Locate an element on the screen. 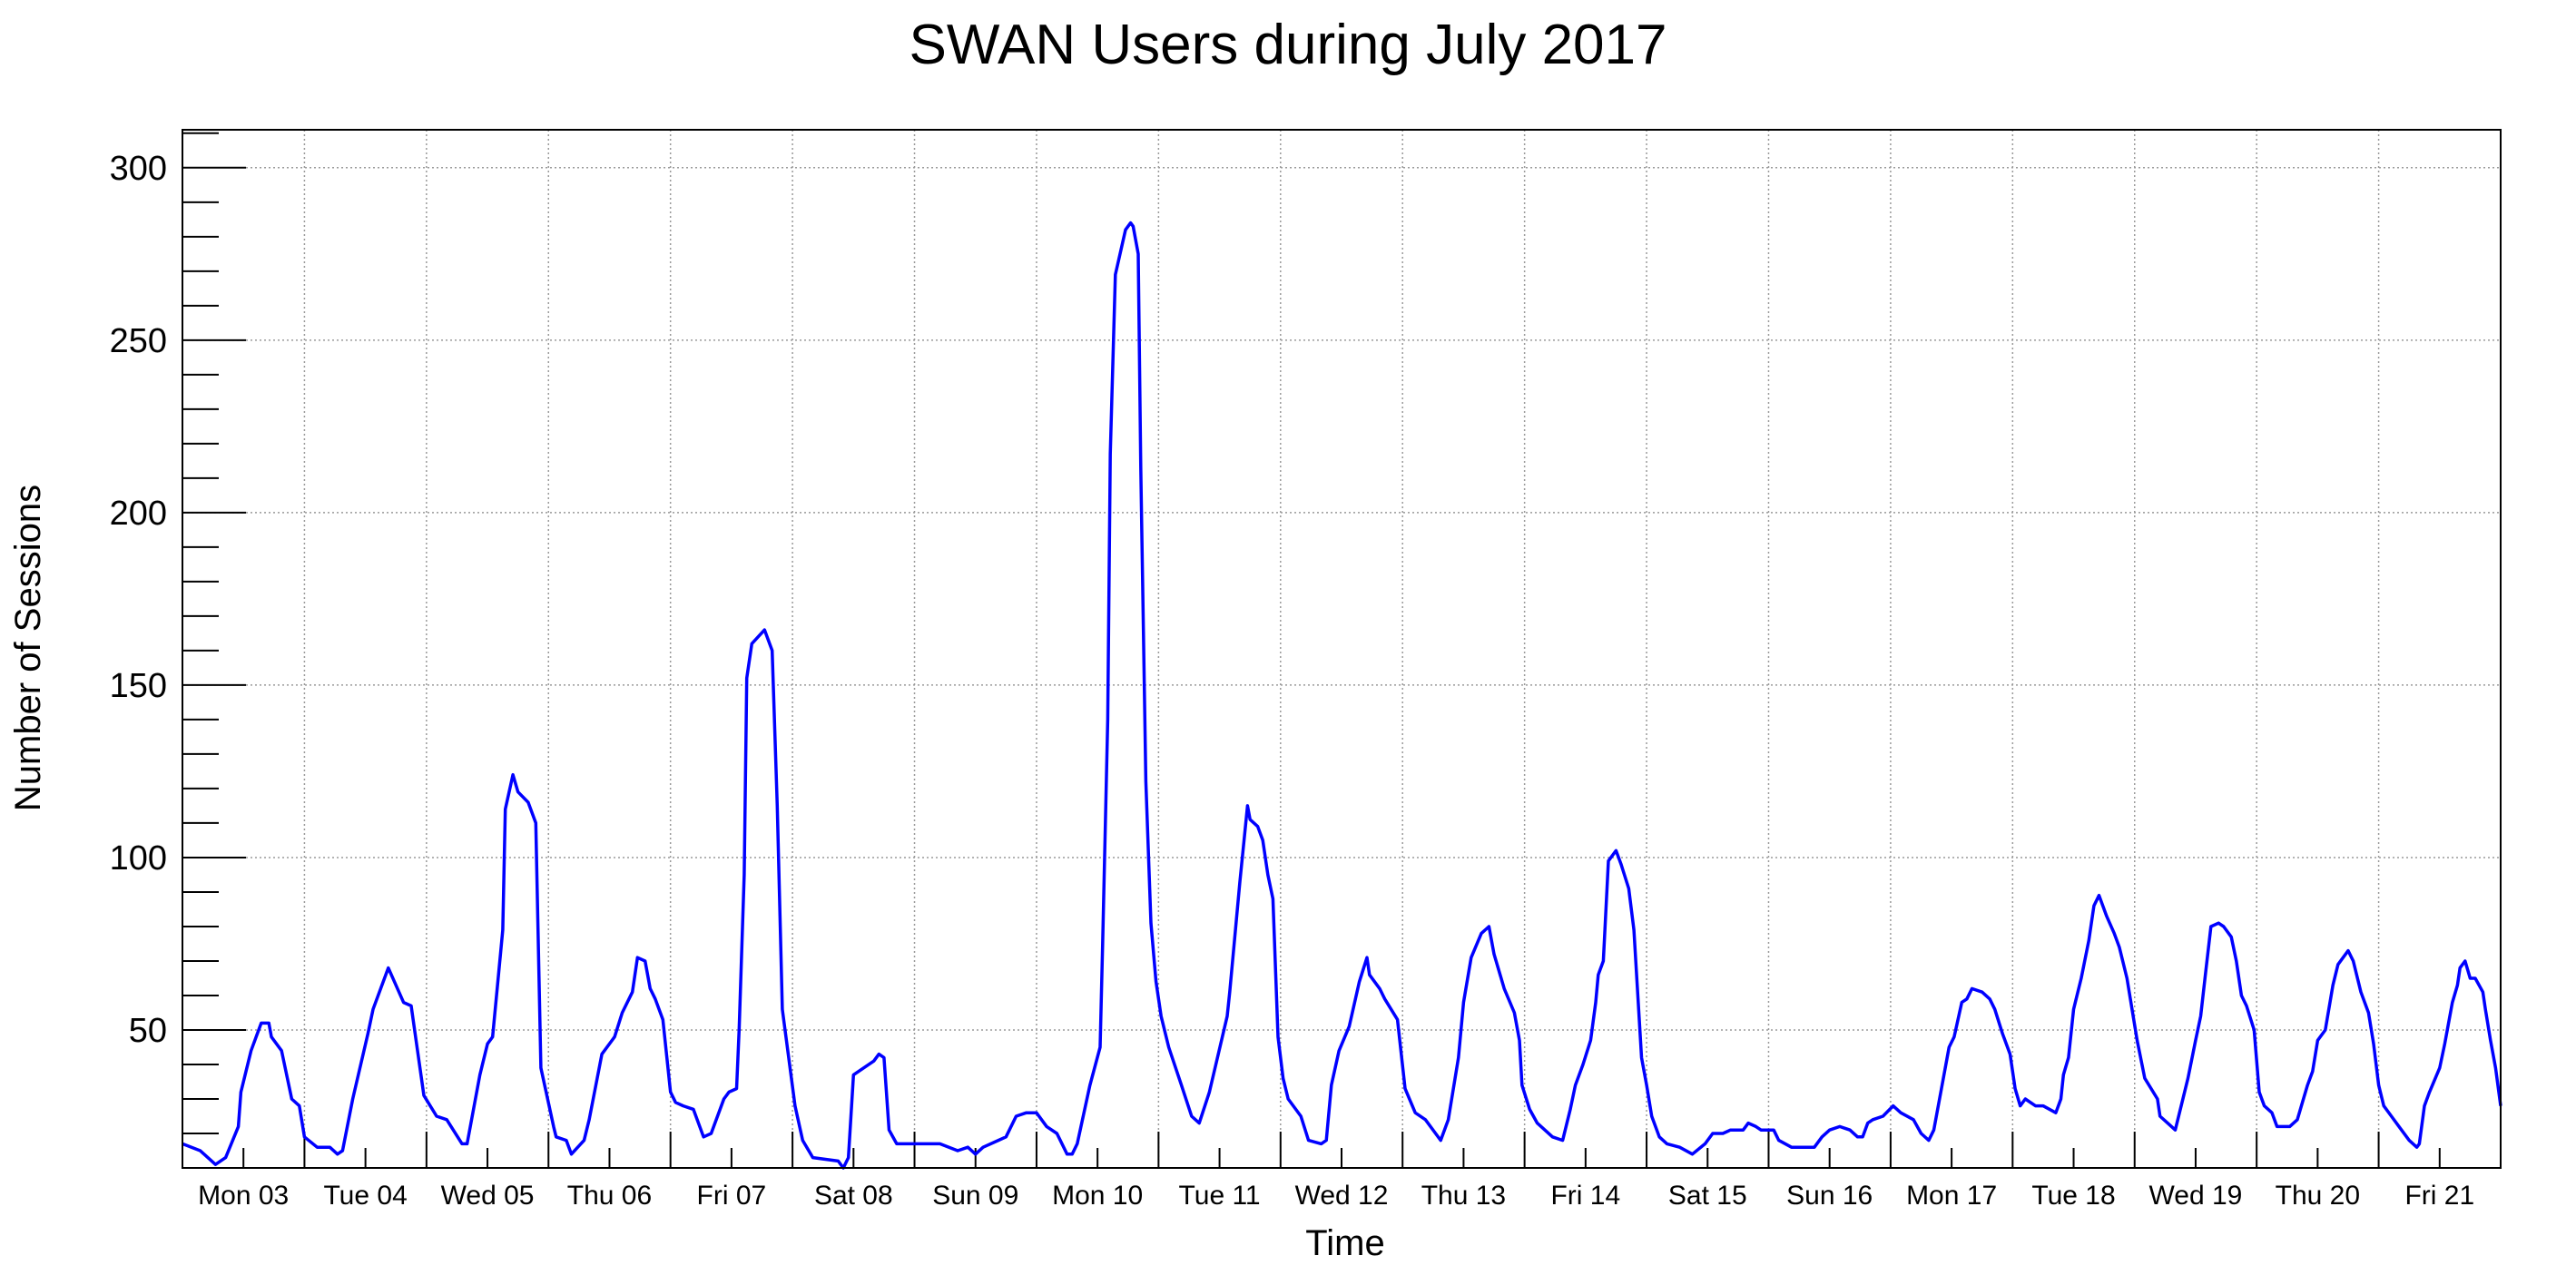  x-tick-label: Fri 21 is located at coordinates (2439, 1196).